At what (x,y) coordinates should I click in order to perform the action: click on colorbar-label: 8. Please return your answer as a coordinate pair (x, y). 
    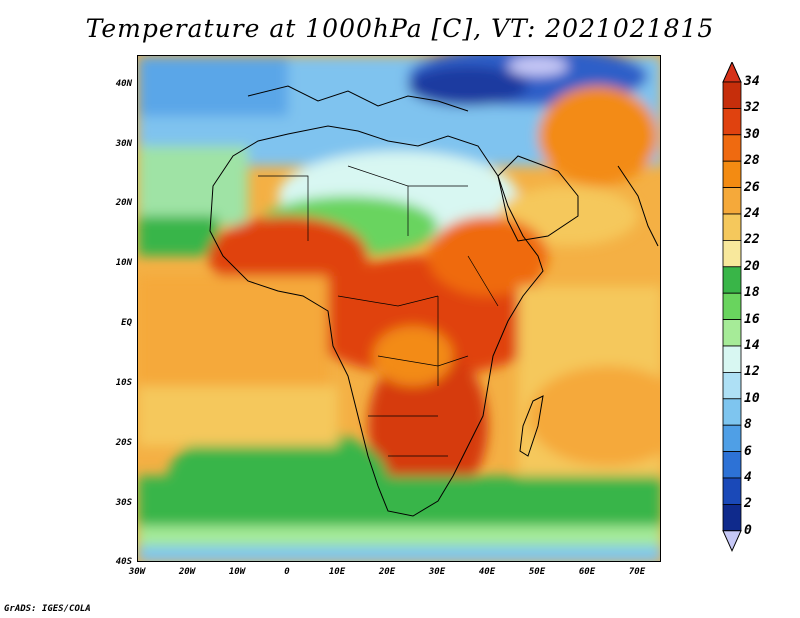
    Looking at the image, I should click on (748, 425).